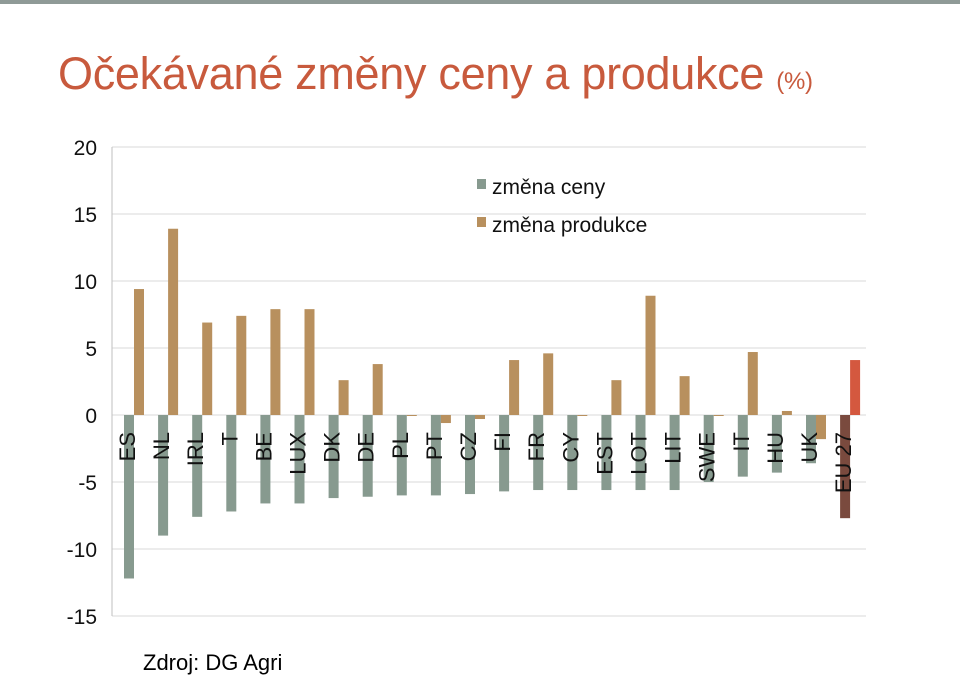 The width and height of the screenshot is (960, 681). What do you see at coordinates (231, 463) in the screenshot?
I see `bar-price-t` at bounding box center [231, 463].